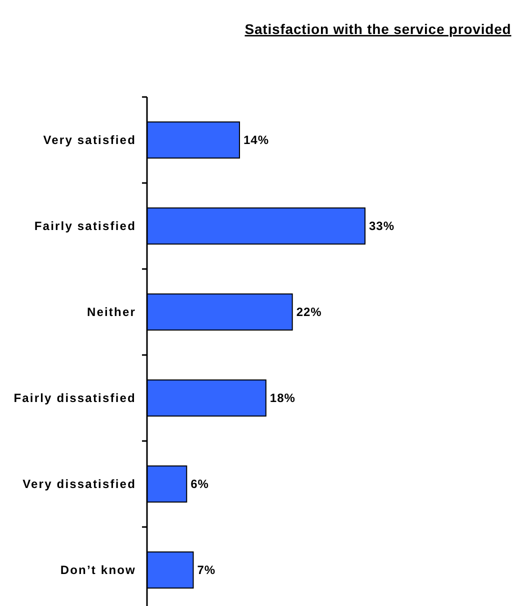  What do you see at coordinates (89, 139) in the screenshot?
I see `y-tick-label: Very satisfied` at bounding box center [89, 139].